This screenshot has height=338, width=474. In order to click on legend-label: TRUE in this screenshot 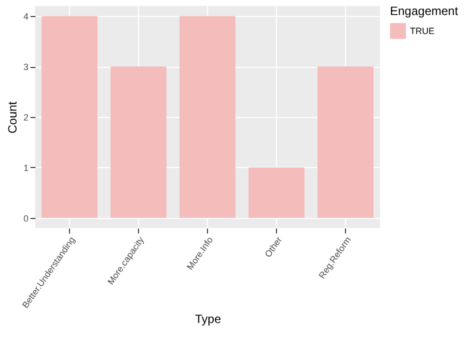, I will do `click(422, 31)`.